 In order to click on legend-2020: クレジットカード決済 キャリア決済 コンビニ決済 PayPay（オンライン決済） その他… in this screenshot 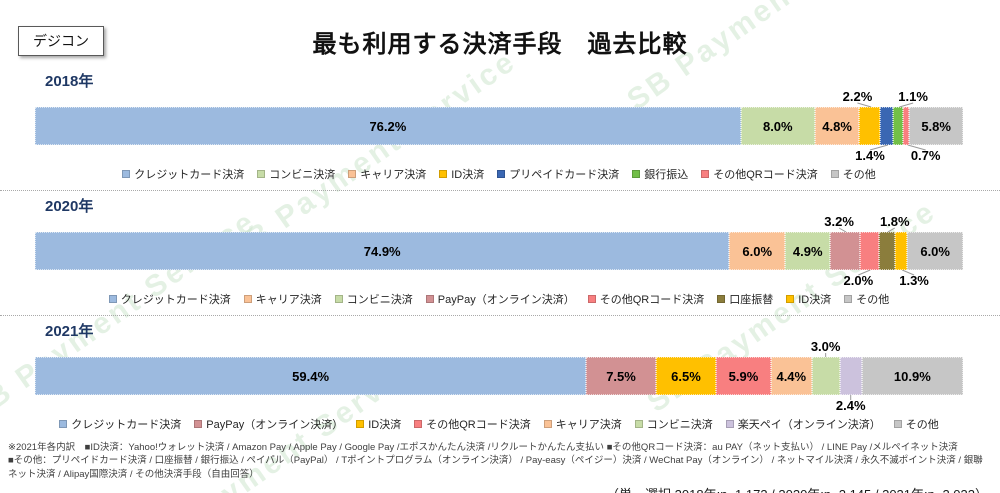, I will do `click(499, 299)`.